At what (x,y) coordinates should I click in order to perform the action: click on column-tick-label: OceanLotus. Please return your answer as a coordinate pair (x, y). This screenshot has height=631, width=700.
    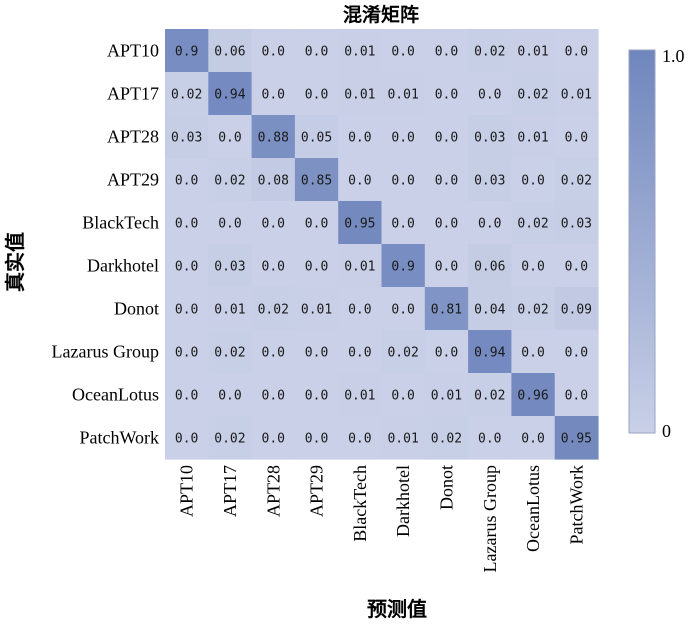
    Looking at the image, I should click on (533, 508).